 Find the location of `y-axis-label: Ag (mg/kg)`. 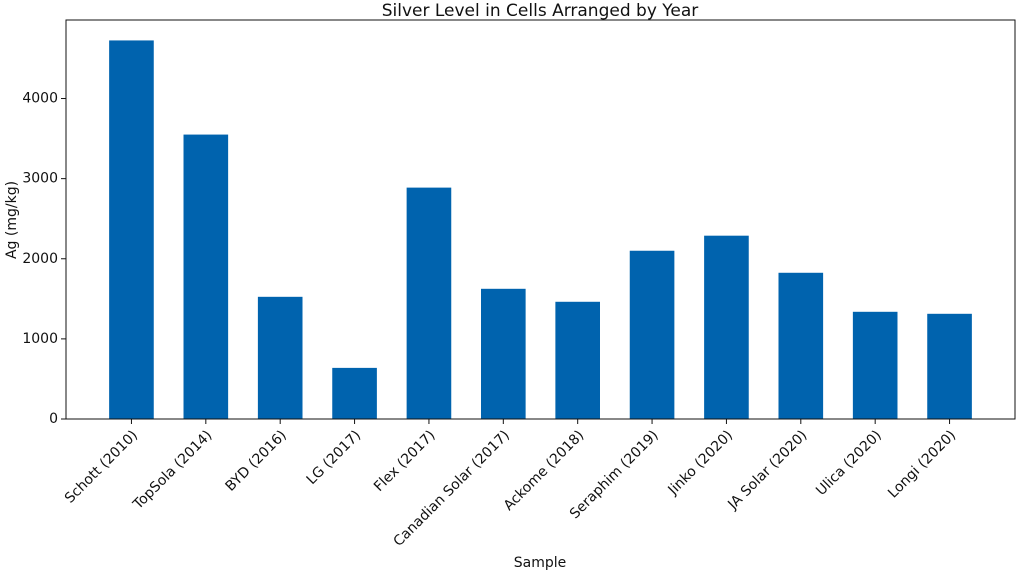

y-axis-label: Ag (mg/kg) is located at coordinates (12, 220).